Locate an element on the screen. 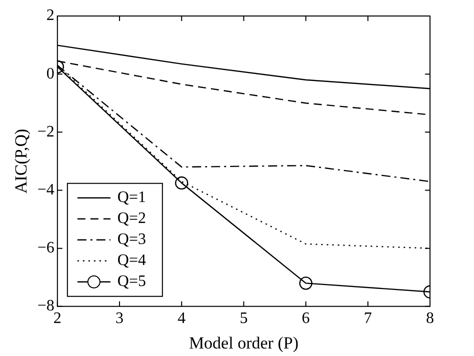 This screenshot has width=474, height=356. legend-label: Q=4 is located at coordinates (131, 261).